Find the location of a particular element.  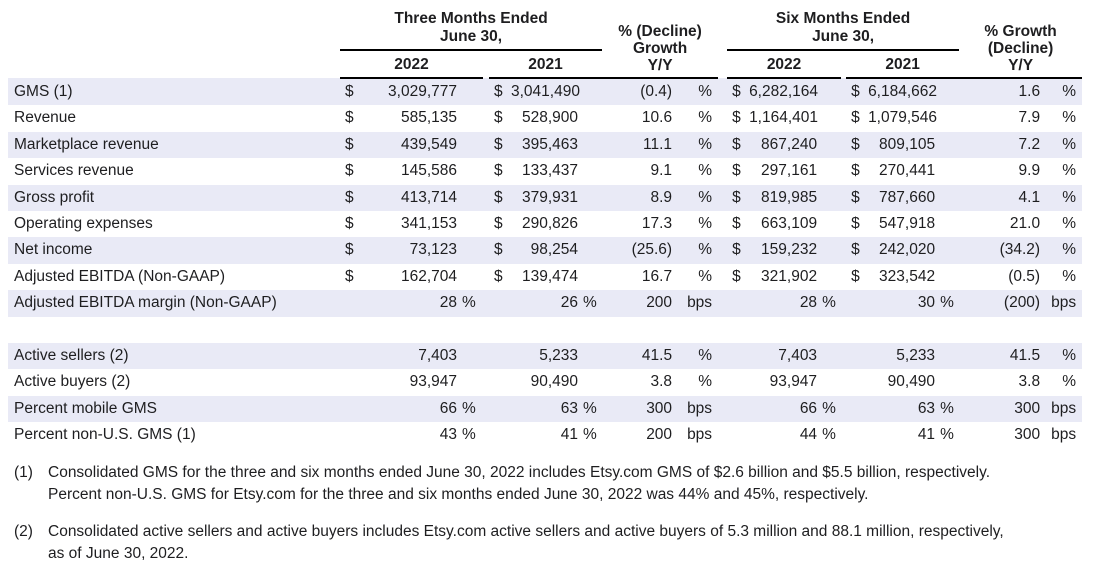

metric-value-three-months-2022: 145,586 is located at coordinates (428, 171).